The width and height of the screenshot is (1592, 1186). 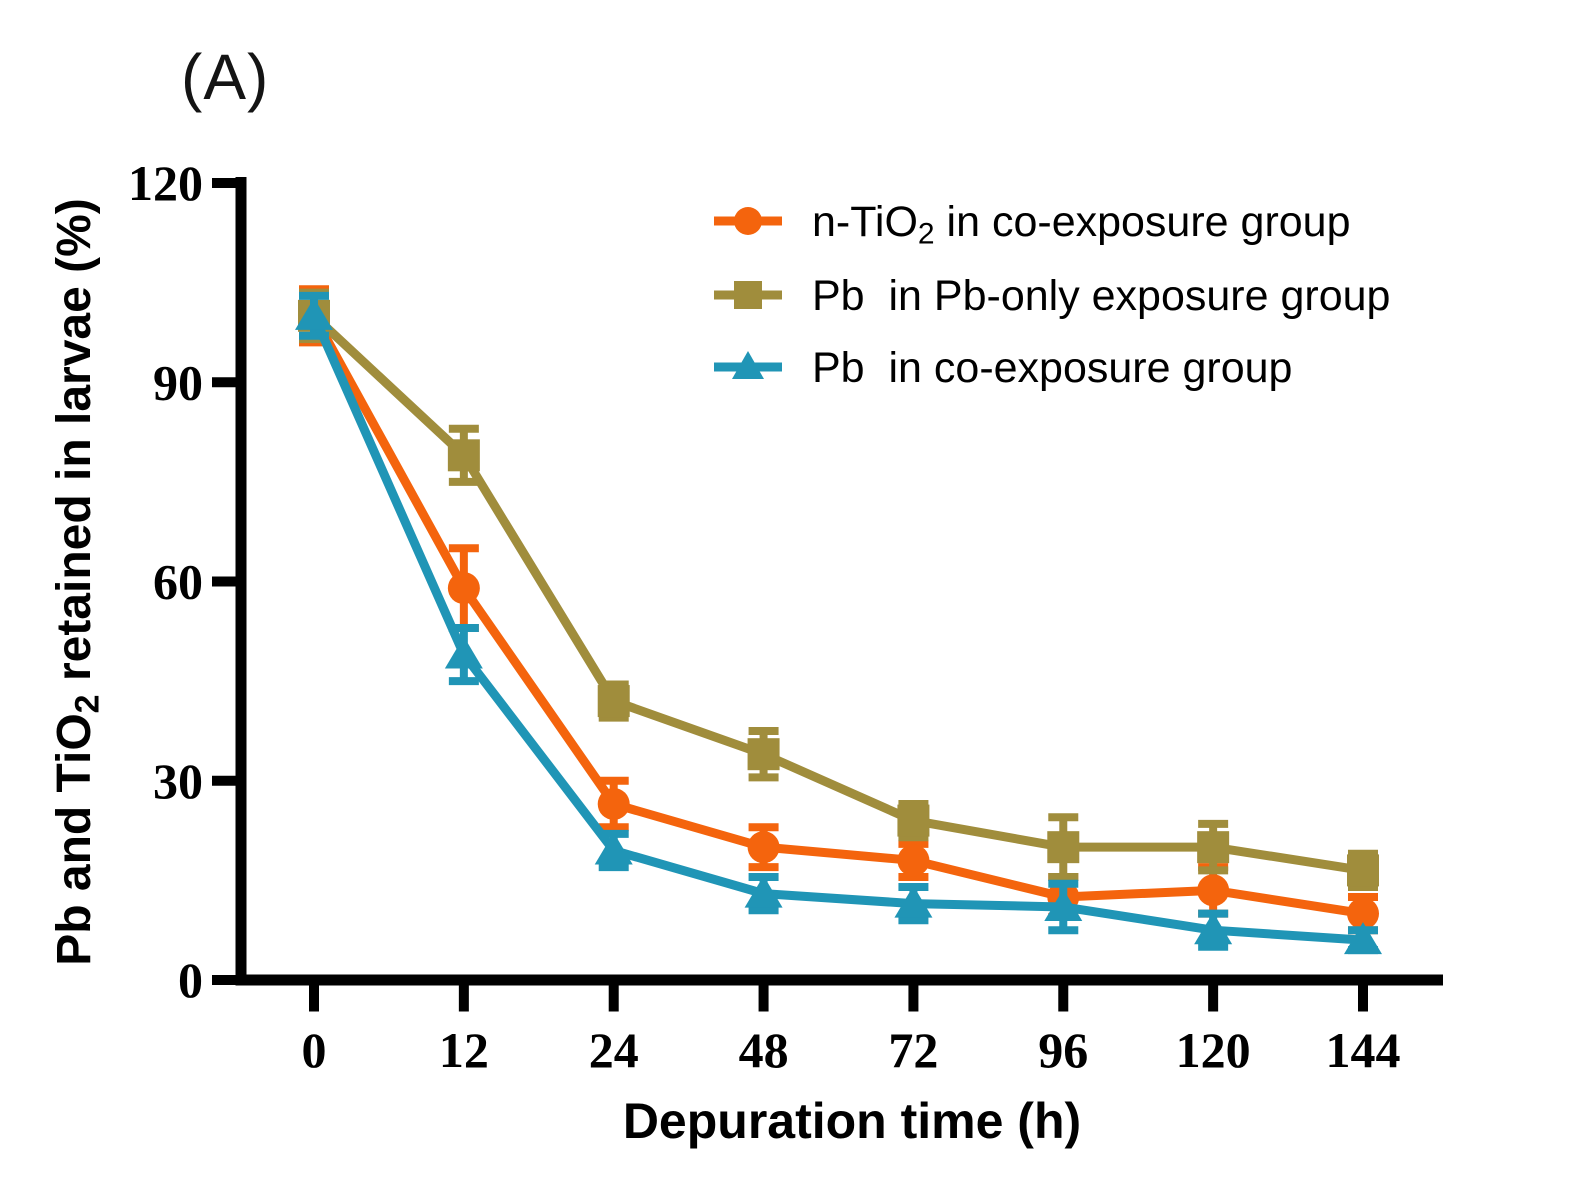 What do you see at coordinates (225, 77) in the screenshot?
I see `panel-label: (A)` at bounding box center [225, 77].